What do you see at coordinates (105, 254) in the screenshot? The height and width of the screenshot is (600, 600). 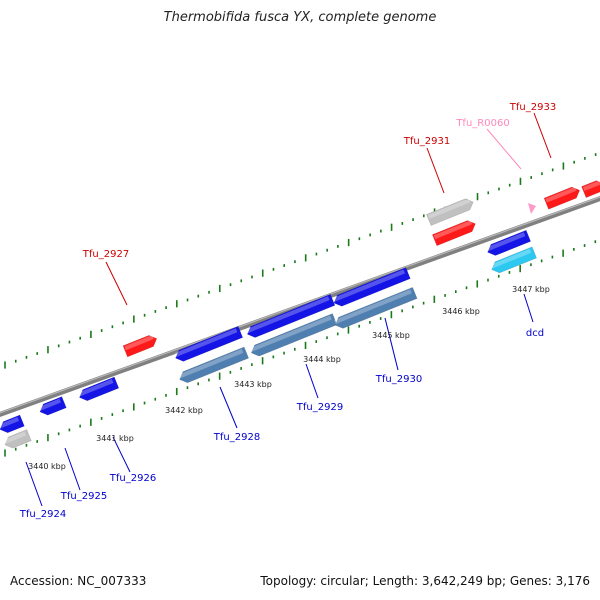 I see `gene-label-tfu-2927: Tfu_2927` at bounding box center [105, 254].